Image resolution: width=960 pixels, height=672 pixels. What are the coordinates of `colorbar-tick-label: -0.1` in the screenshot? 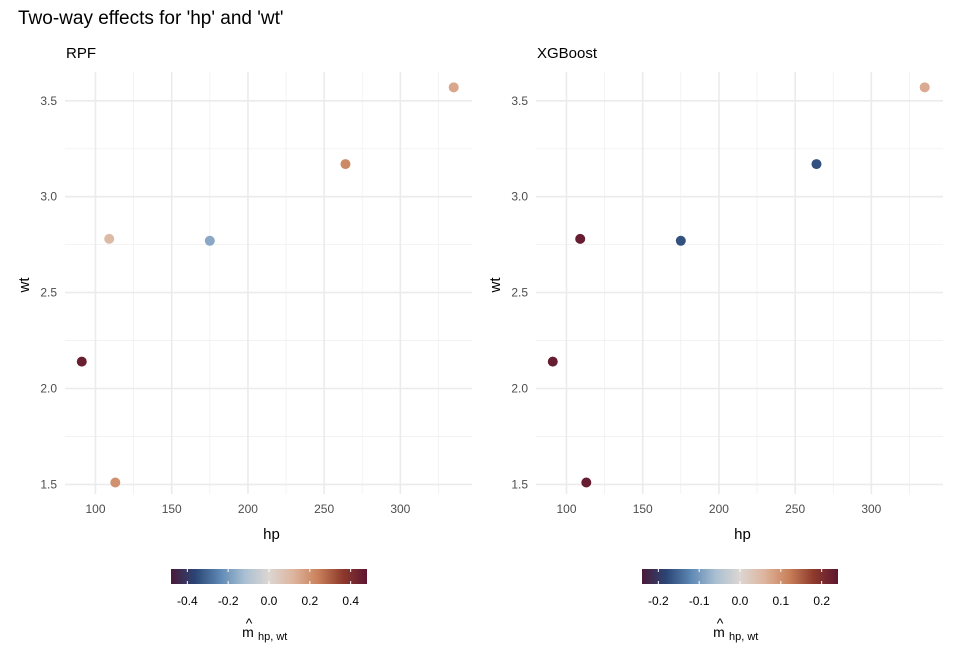 It's located at (699, 601).